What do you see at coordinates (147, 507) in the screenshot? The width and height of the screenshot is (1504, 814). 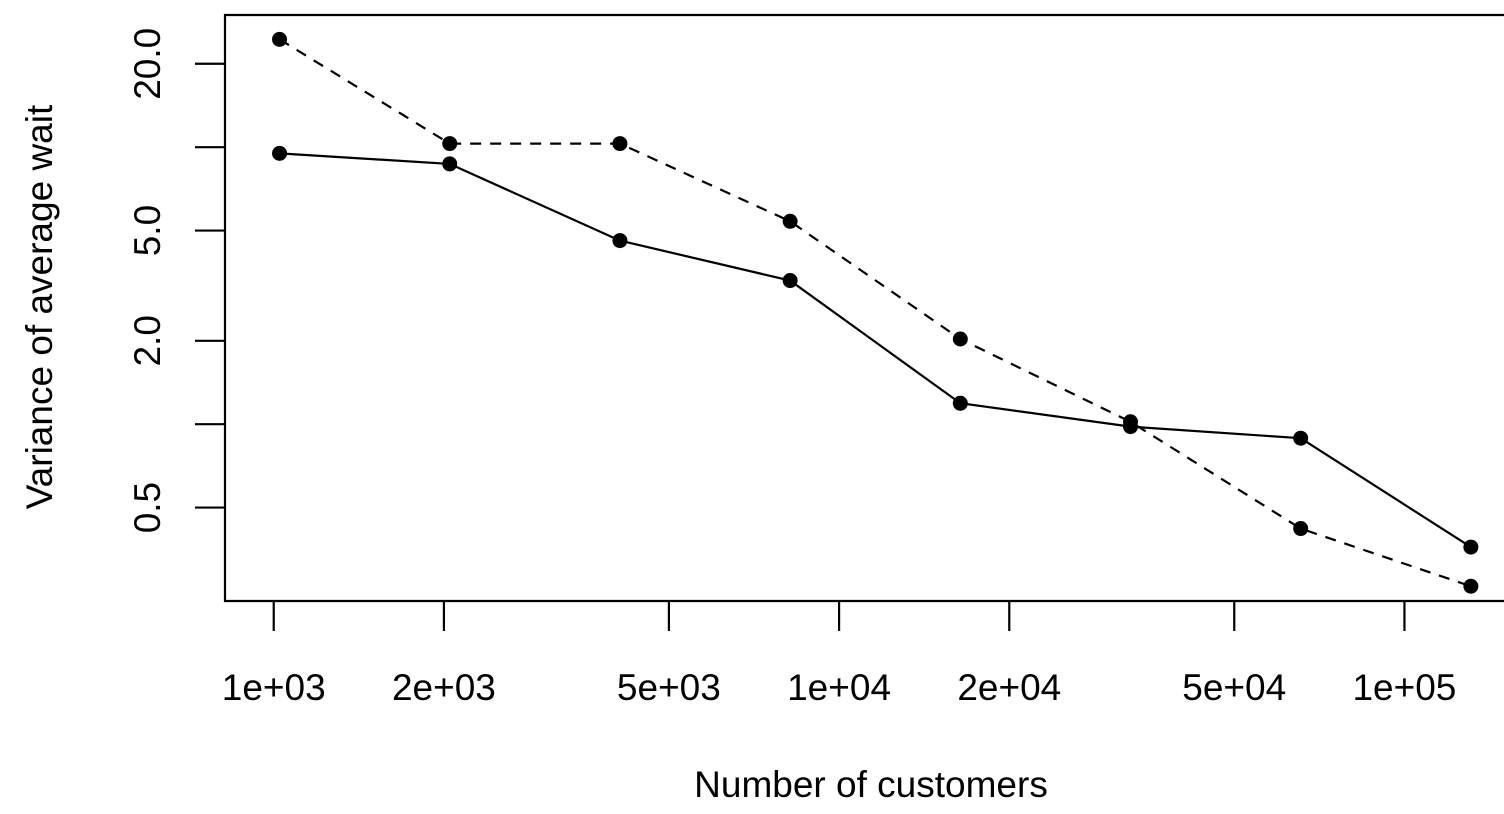 I see `y-tick-label: 0.5` at bounding box center [147, 507].